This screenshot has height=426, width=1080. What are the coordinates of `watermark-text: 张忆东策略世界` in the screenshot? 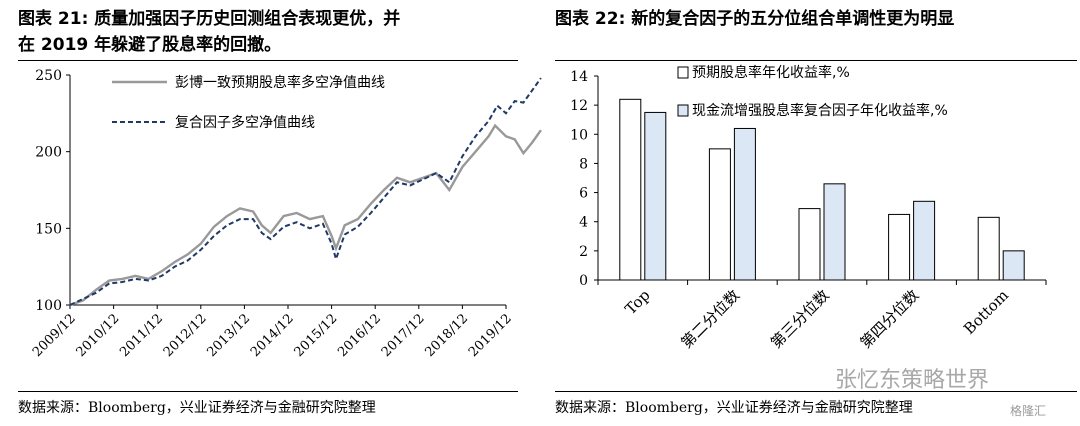 It's located at (912, 380).